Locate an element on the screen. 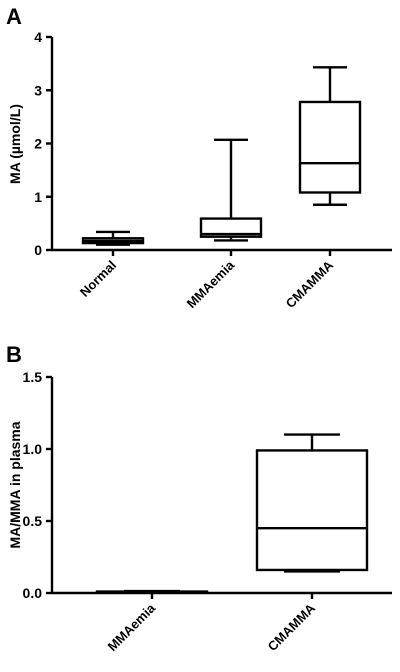 This screenshot has width=400, height=672. panel-a-x-ticks: Normal MMAemia CMAMMA is located at coordinates (207, 280).